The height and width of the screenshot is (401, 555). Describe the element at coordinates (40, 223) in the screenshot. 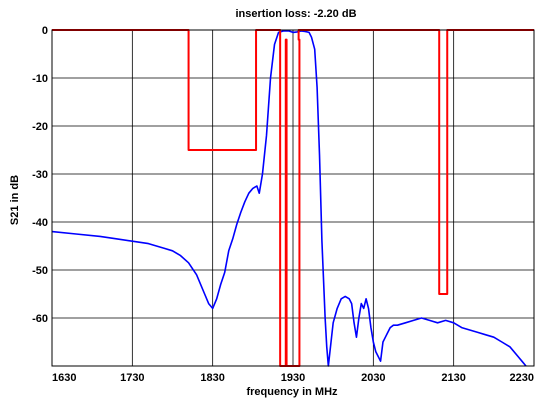

I see `y-tick-label: -40` at that location.